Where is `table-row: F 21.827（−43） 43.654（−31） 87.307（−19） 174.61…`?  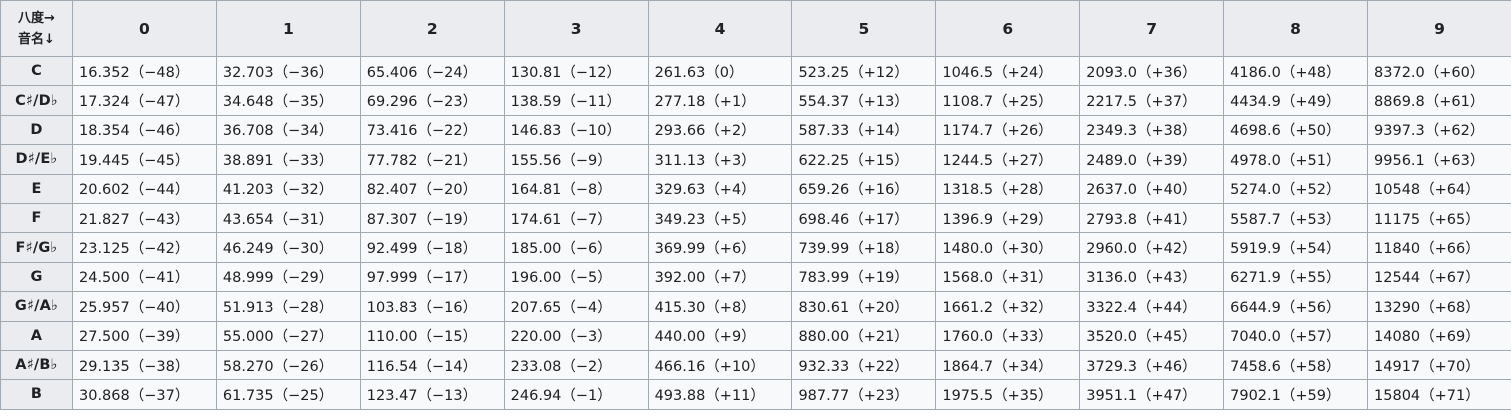 table-row: F 21.827（−43） 43.654（−31） 87.307（−19） 174.61… is located at coordinates (755, 218).